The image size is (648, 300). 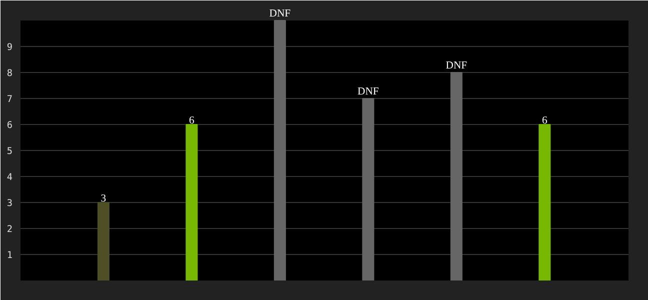 I want to click on y-tick-label: 3, so click(x=9, y=203).